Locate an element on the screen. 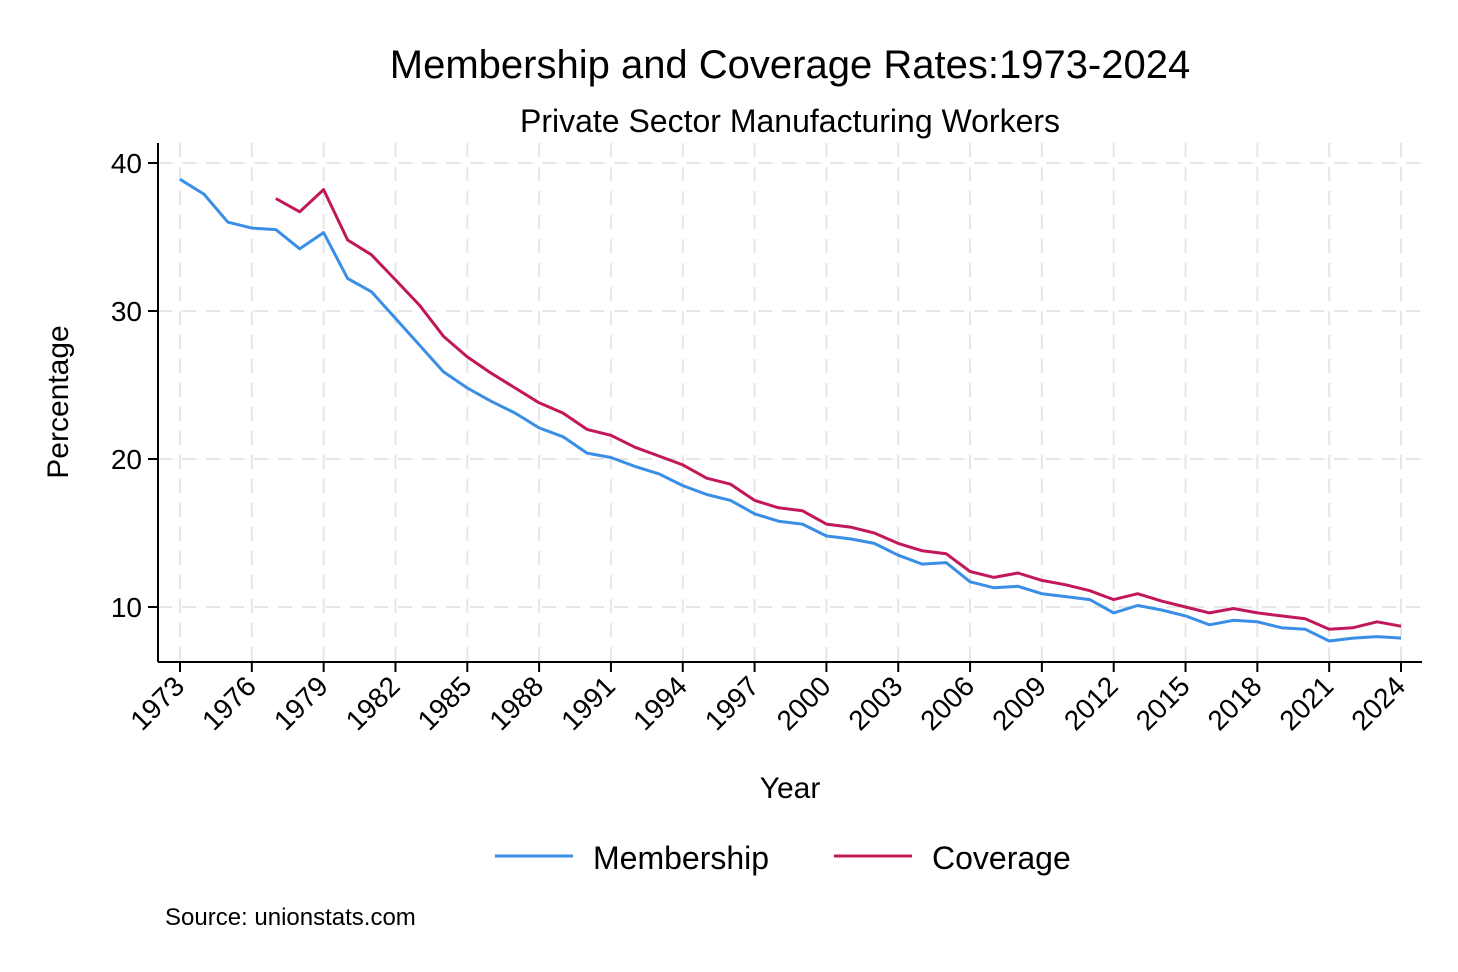 The image size is (1458, 972). legend-label-coverage: Coverage is located at coordinates (1001, 858).